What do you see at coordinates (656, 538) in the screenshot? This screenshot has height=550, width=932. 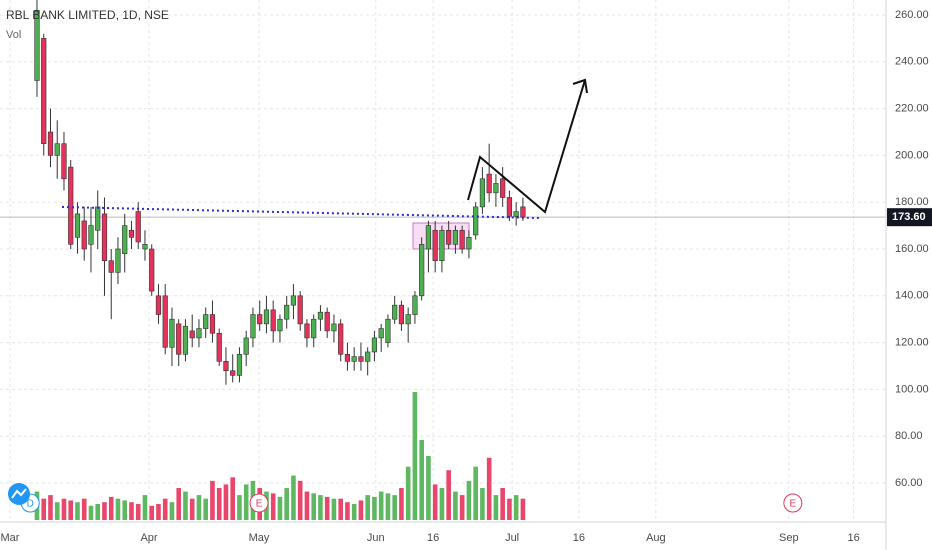 I see `x-tick-label: Aug` at bounding box center [656, 538].